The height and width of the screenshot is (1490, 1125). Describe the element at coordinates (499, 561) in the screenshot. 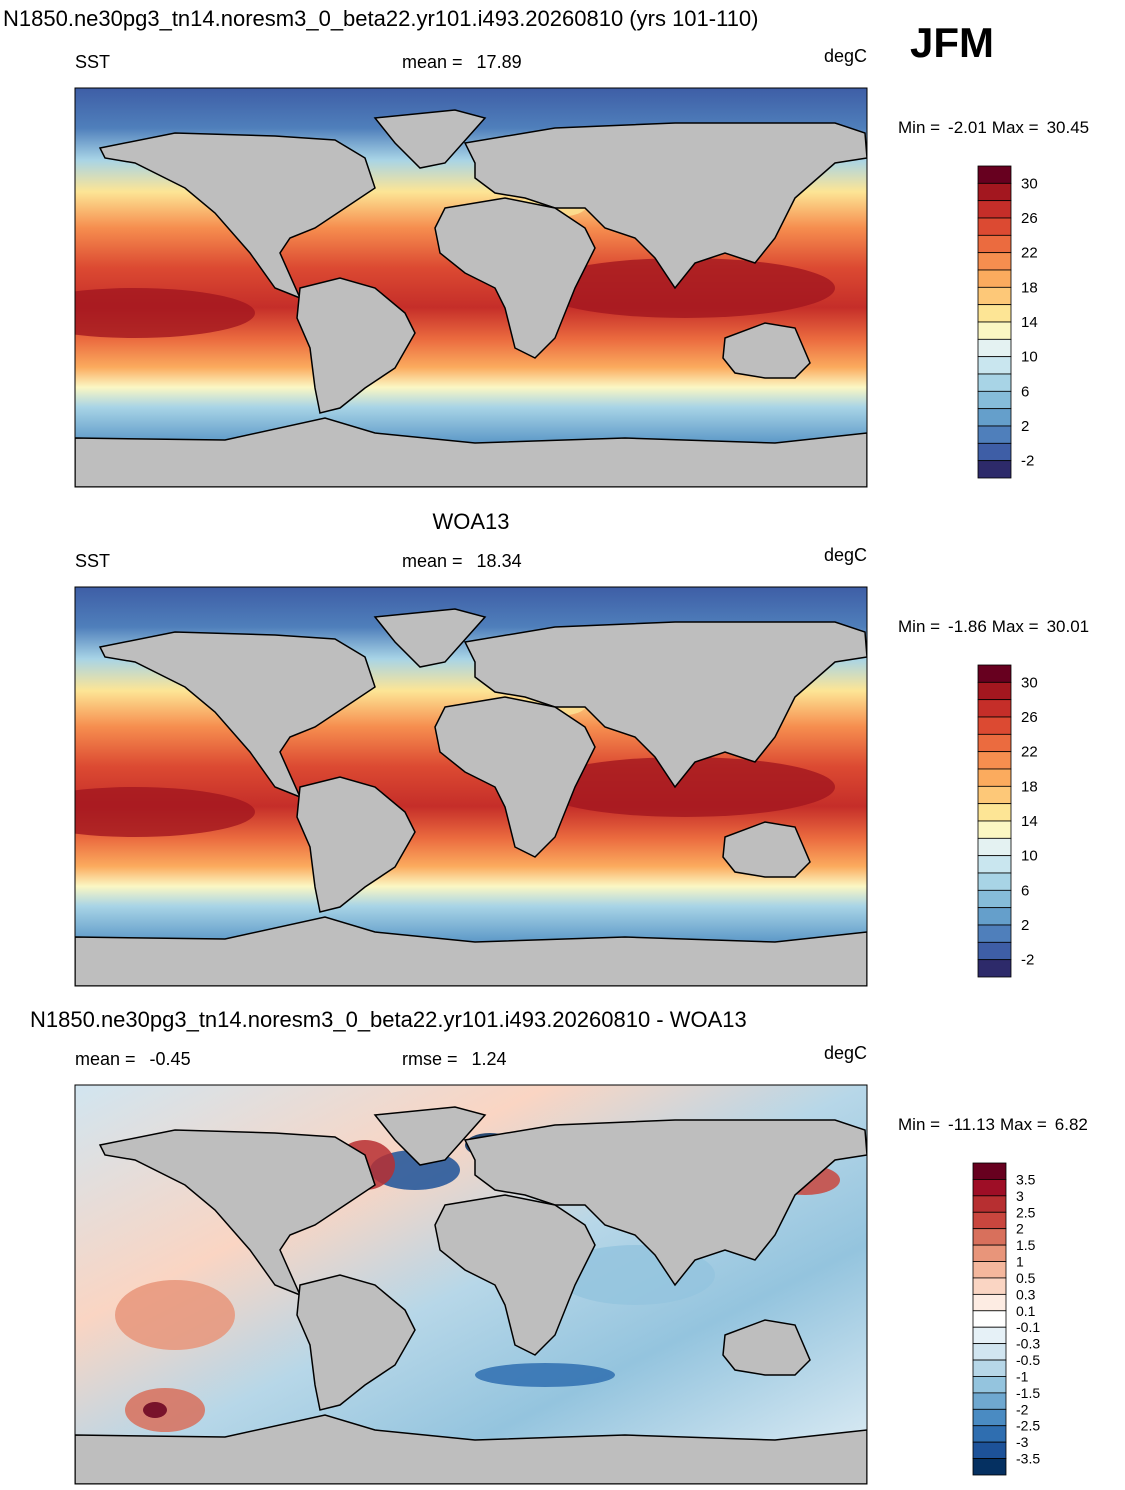

I see `stat-value: 18.34` at that location.